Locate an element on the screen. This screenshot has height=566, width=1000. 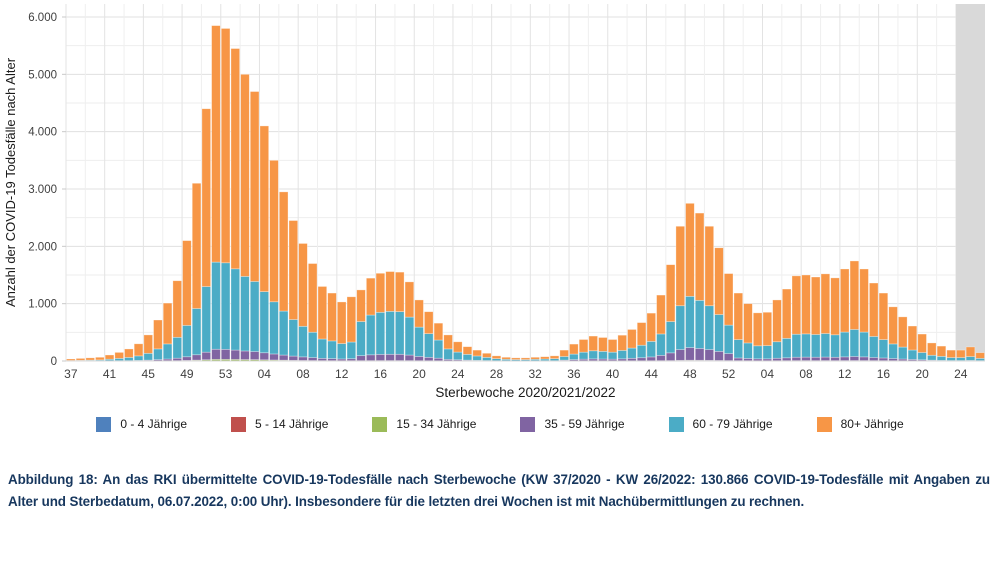
x-tick-label: 36 is located at coordinates (574, 374).